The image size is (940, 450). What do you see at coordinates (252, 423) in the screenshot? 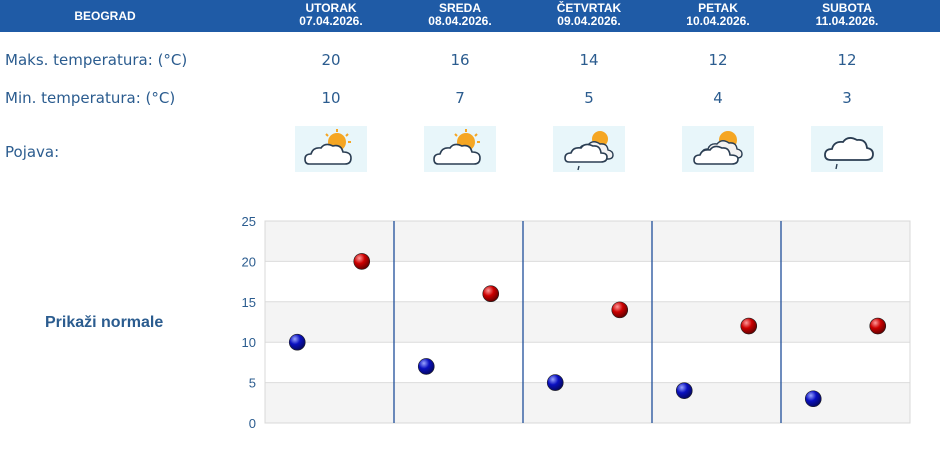
I see `y-tick-label: 0` at bounding box center [252, 423].